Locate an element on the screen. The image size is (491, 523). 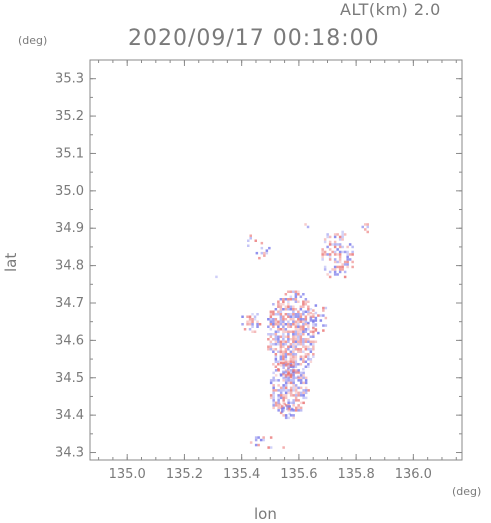
y-tick-label: 35.1 is located at coordinates (69, 153).